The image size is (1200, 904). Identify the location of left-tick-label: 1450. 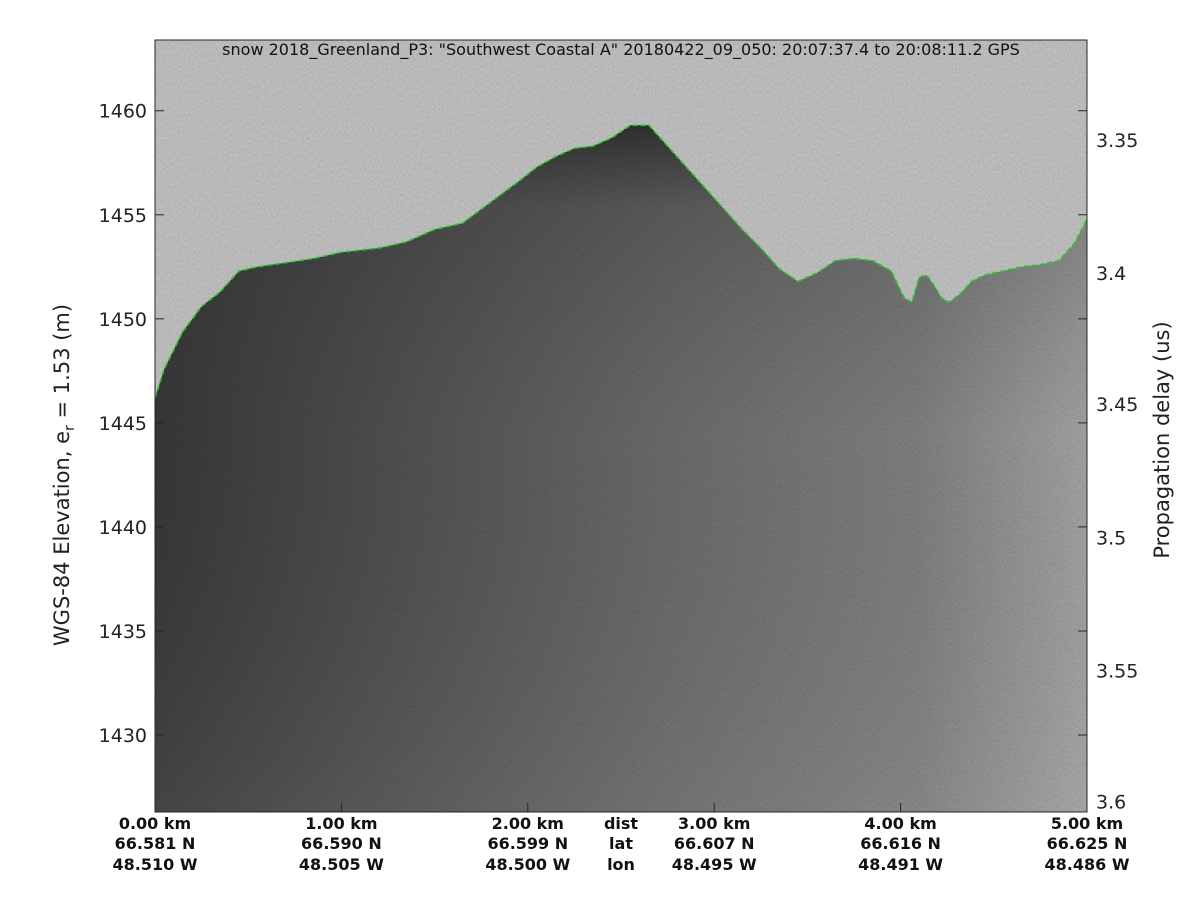
(123, 320).